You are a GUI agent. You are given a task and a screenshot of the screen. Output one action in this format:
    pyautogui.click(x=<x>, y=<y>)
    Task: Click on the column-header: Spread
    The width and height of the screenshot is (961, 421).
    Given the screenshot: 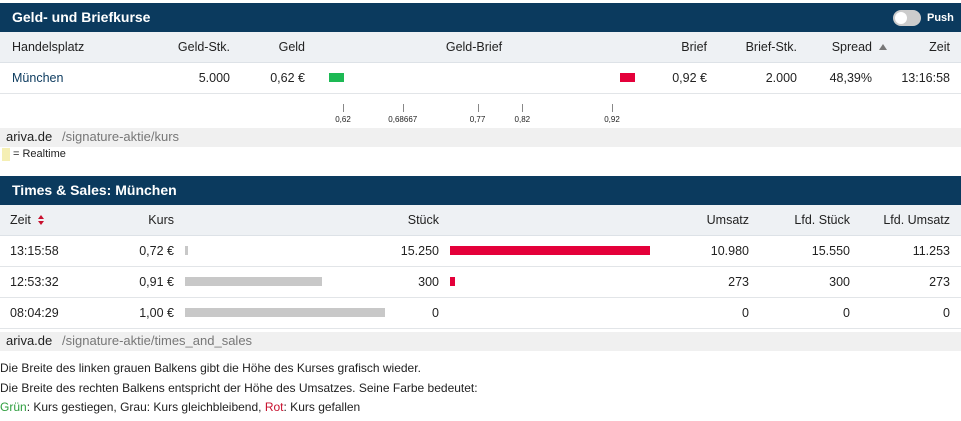 What is the action you would take?
    pyautogui.click(x=851, y=47)
    